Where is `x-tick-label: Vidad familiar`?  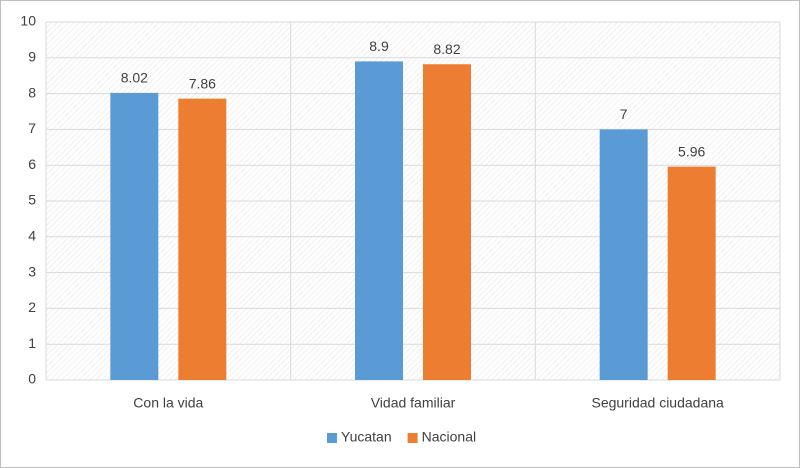 x-tick-label: Vidad familiar is located at coordinates (413, 403).